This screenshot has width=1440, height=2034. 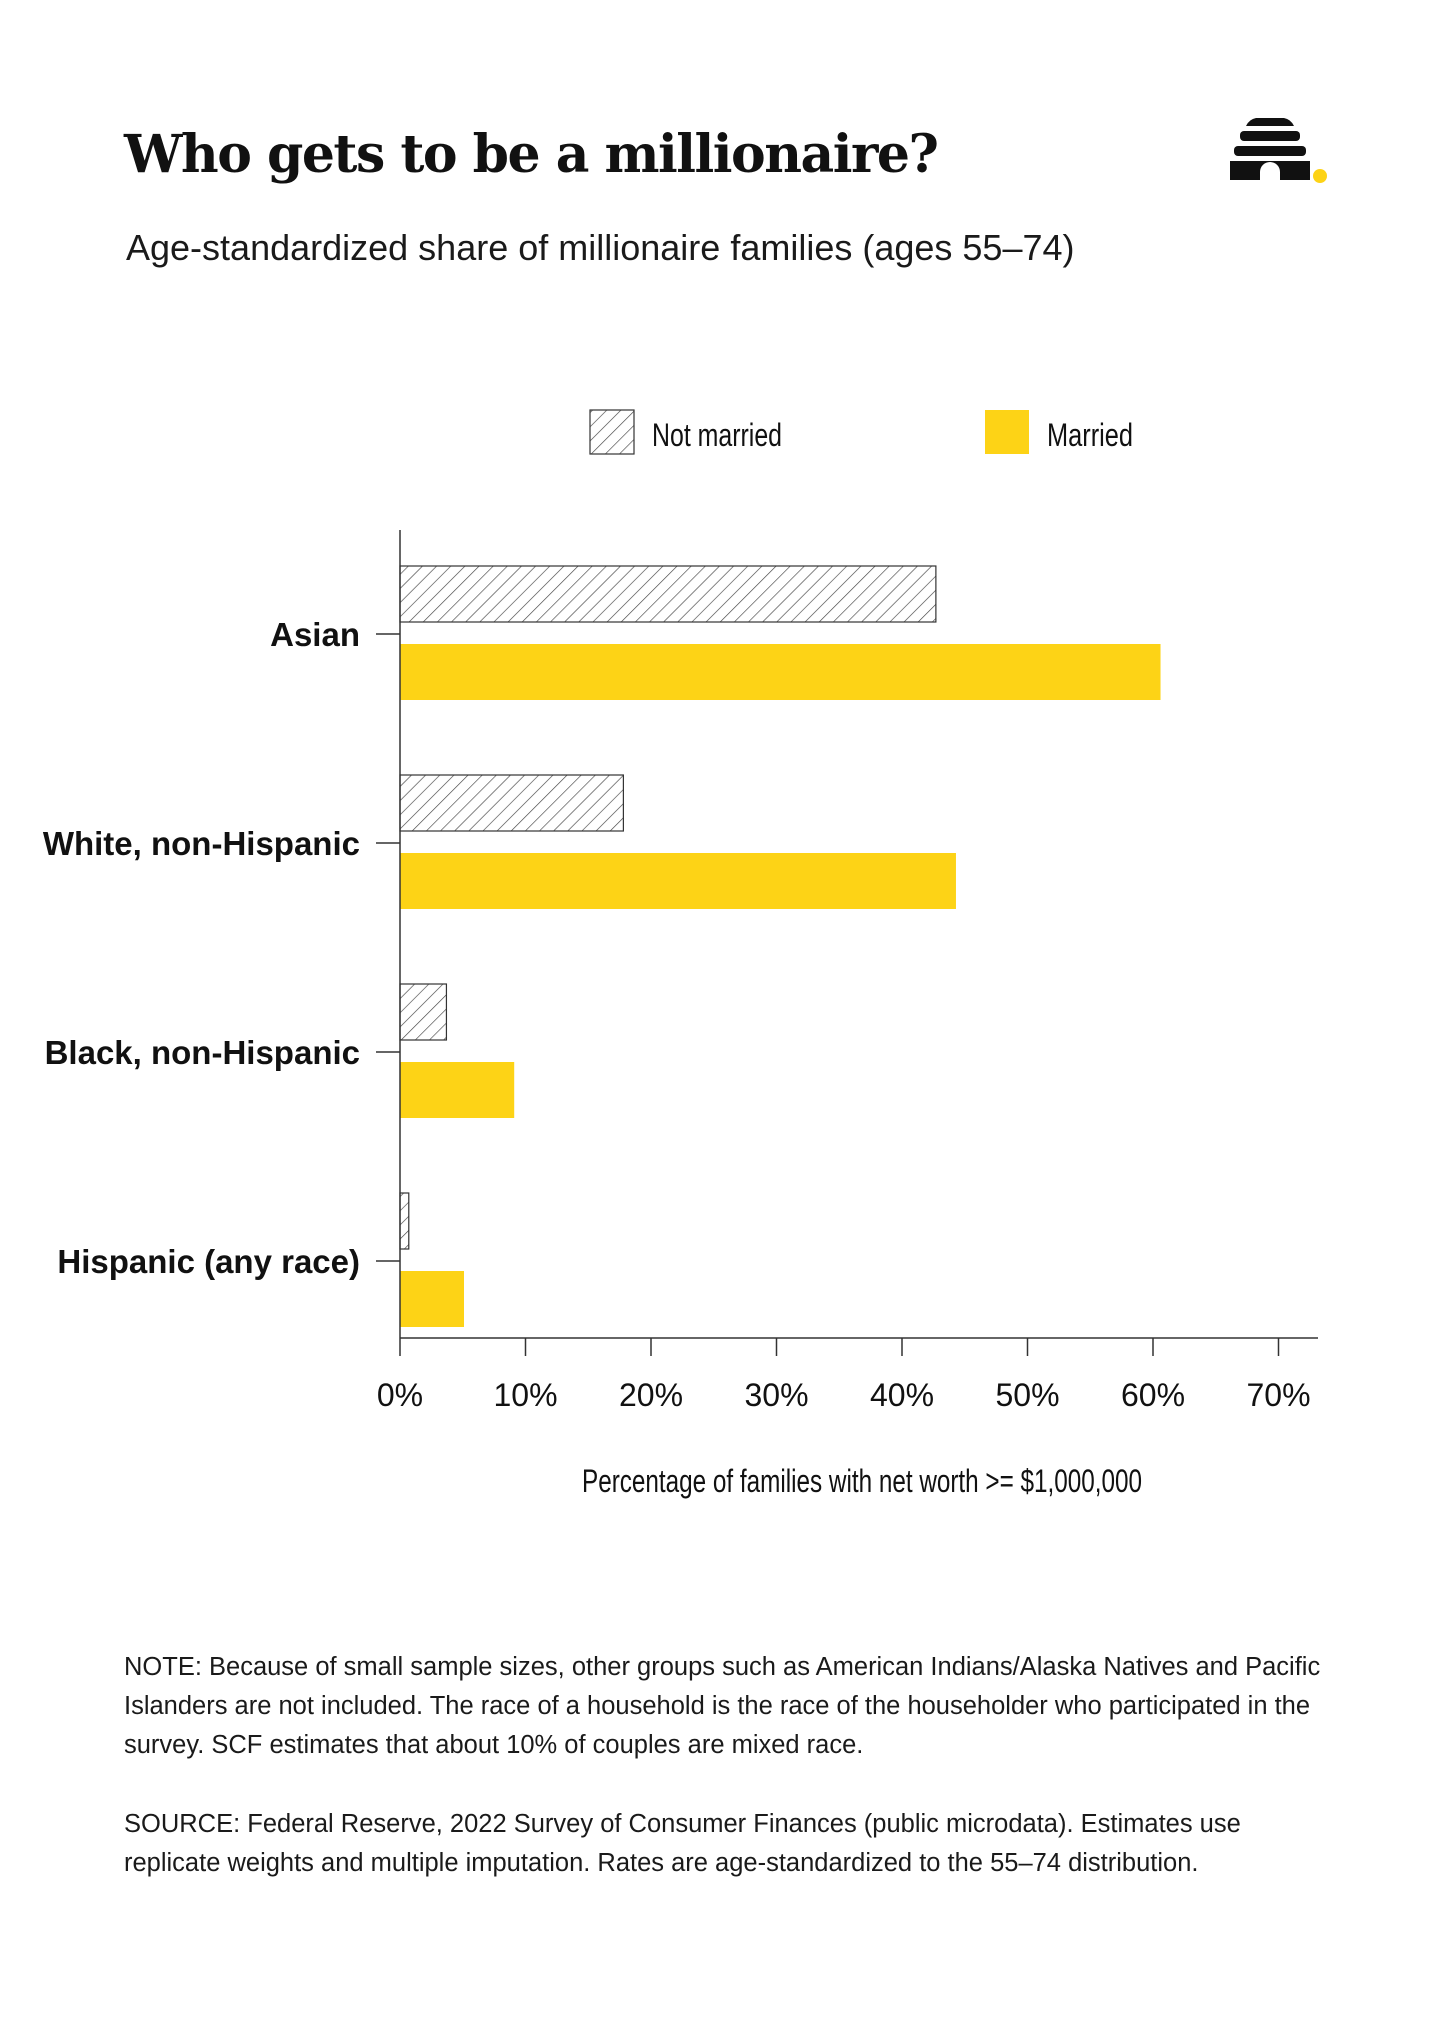 I want to click on beehive-shape, so click(x=1270, y=149).